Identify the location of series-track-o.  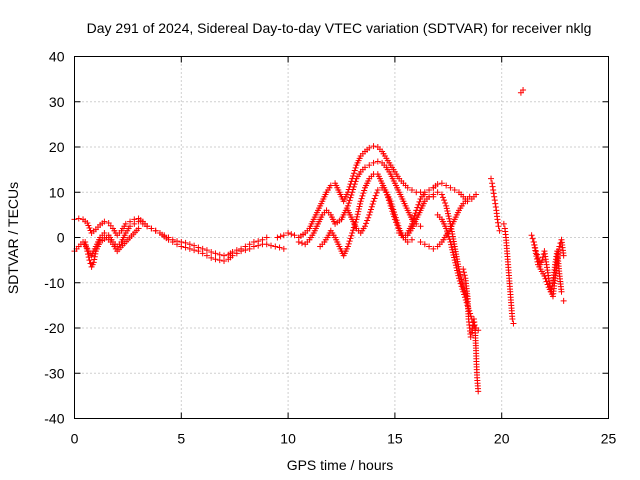
(522, 91).